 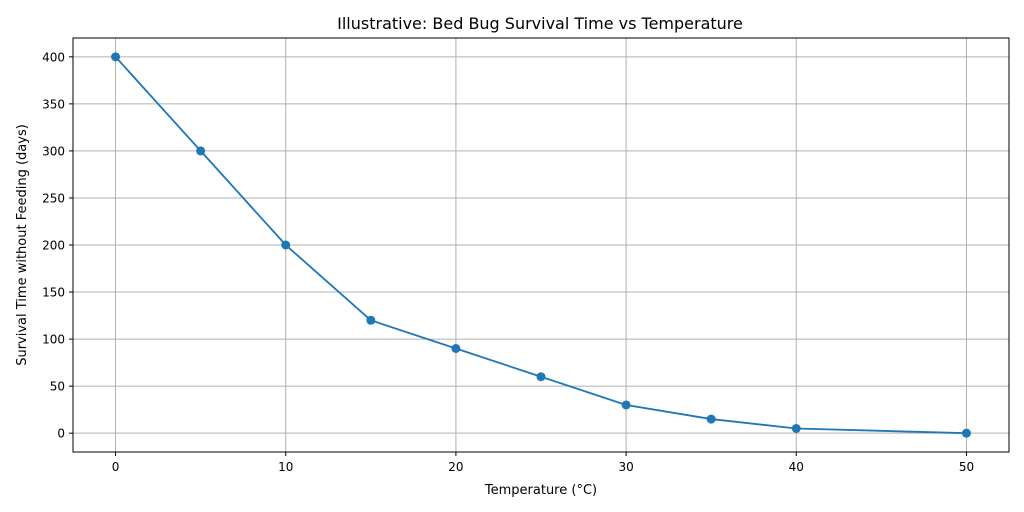 I want to click on y-tick-label: 350, so click(x=53, y=104).